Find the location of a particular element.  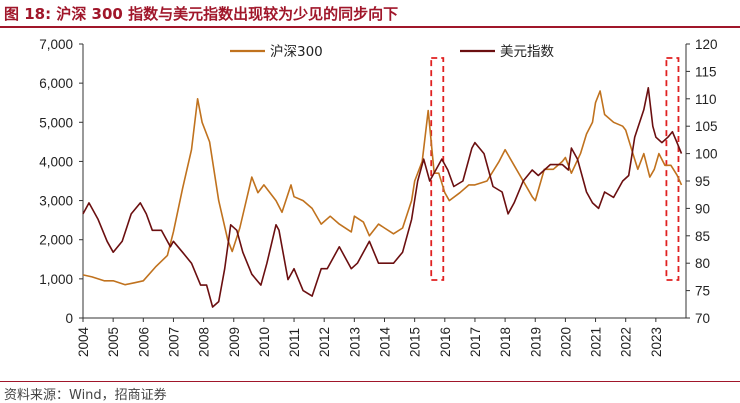

title-rule is located at coordinates (370, 27).